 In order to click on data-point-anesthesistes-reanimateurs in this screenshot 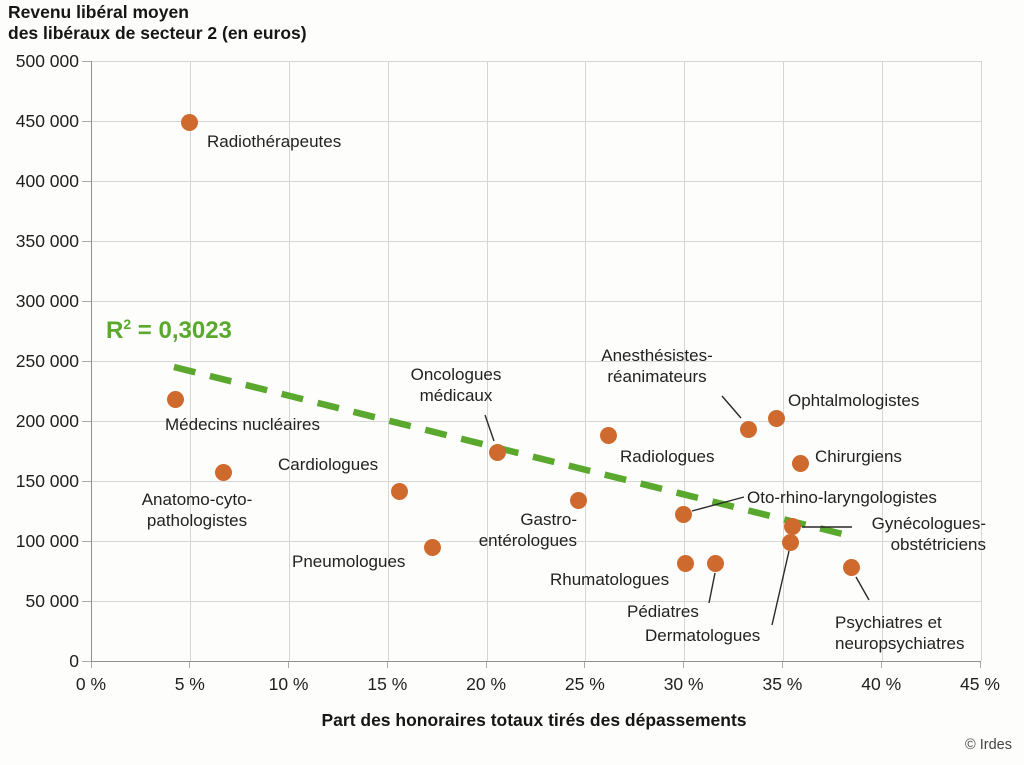, I will do `click(749, 429)`.